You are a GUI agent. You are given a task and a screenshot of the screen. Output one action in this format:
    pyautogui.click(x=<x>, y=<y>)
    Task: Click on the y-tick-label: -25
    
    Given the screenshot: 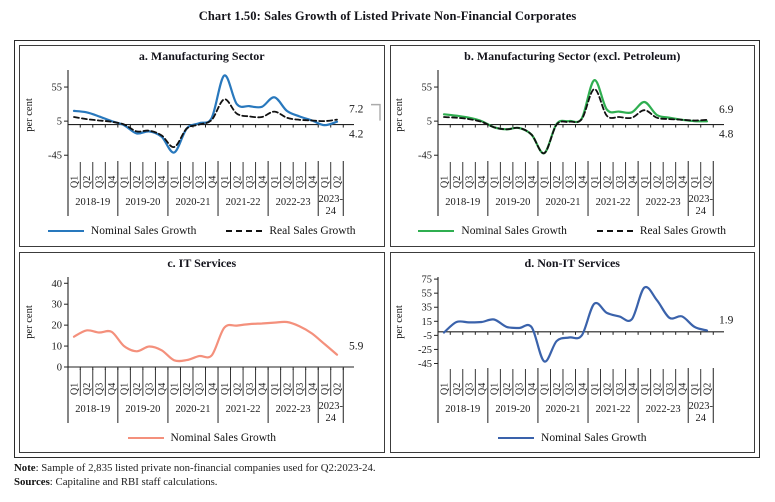 What is the action you would take?
    pyautogui.click(x=425, y=349)
    